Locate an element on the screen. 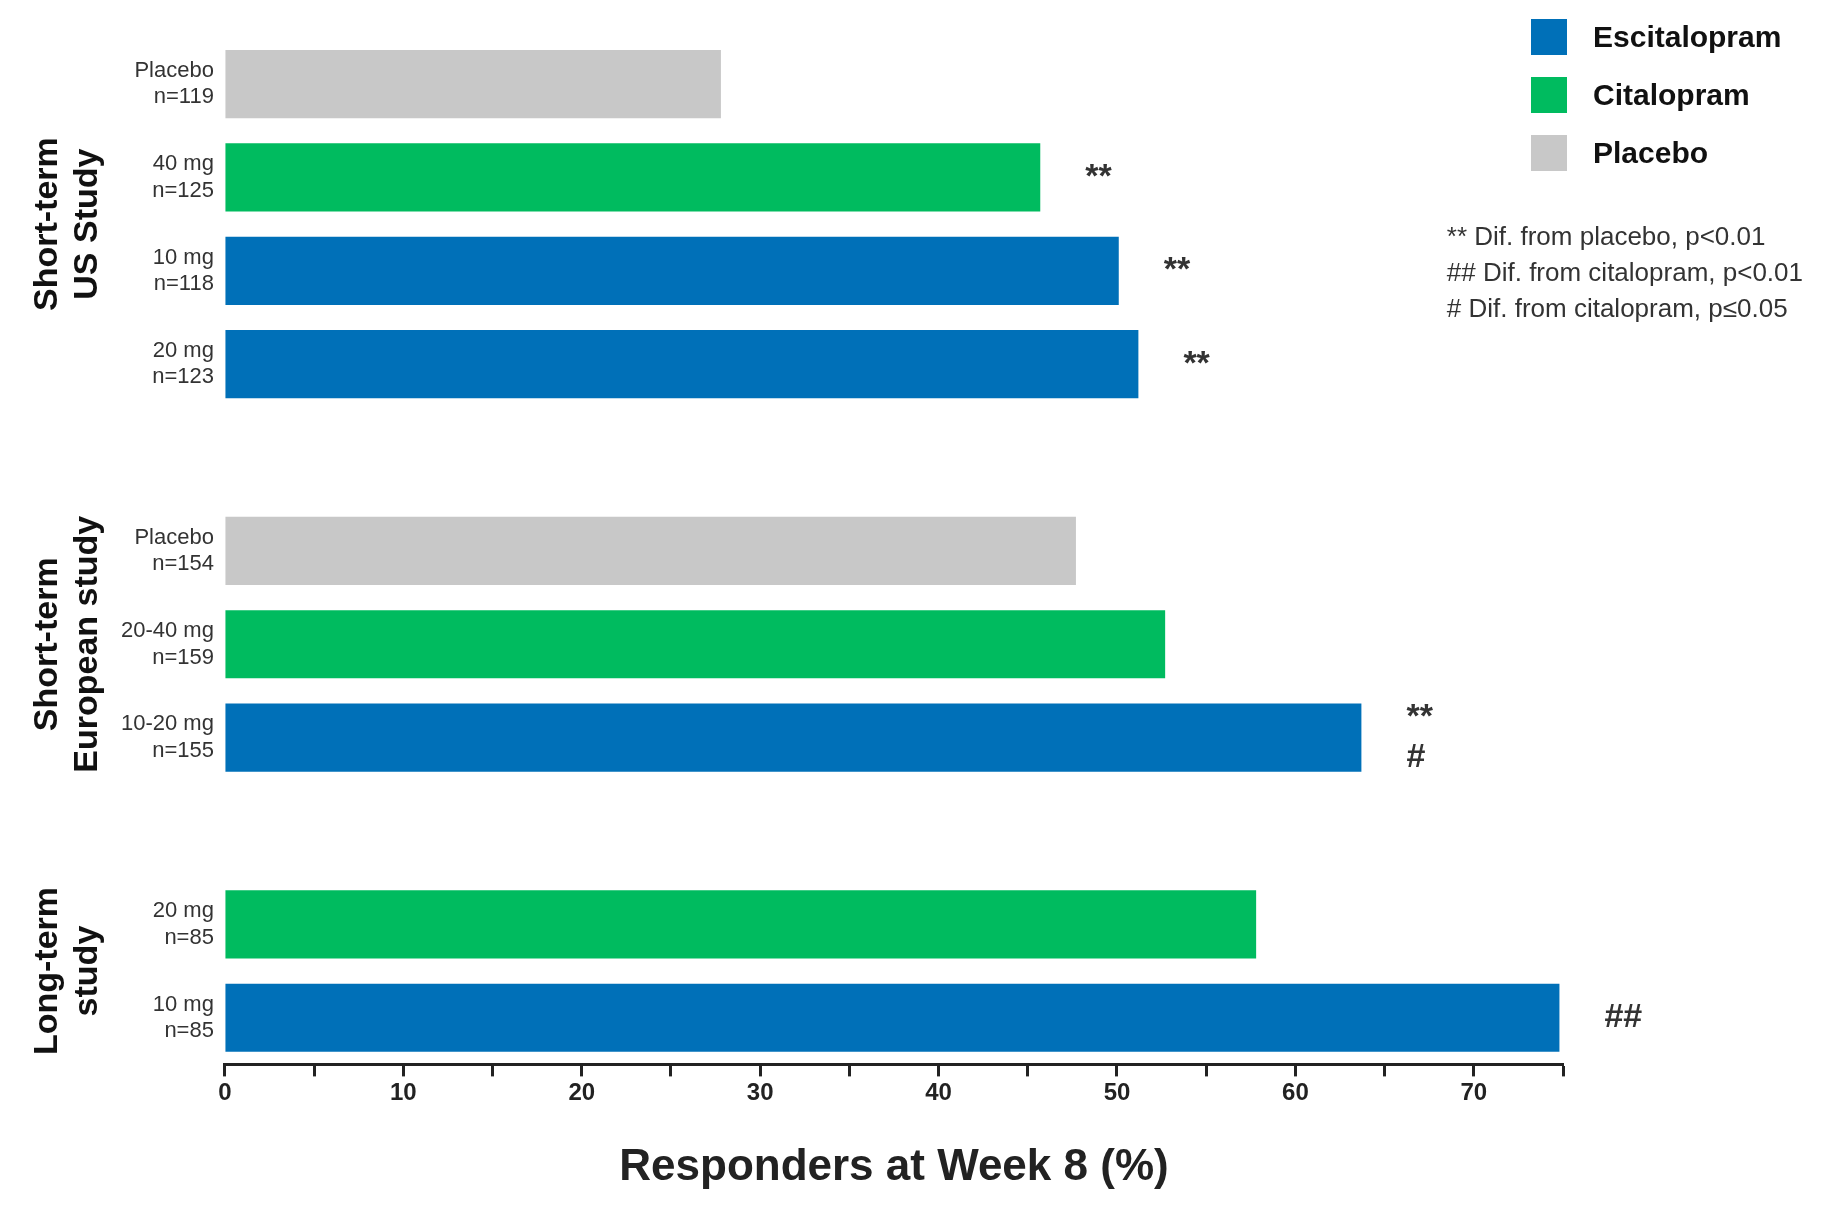 This screenshot has width=1831, height=1216. annotation: # Dif. from citalopram, p≤0.05 is located at coordinates (1617, 308).